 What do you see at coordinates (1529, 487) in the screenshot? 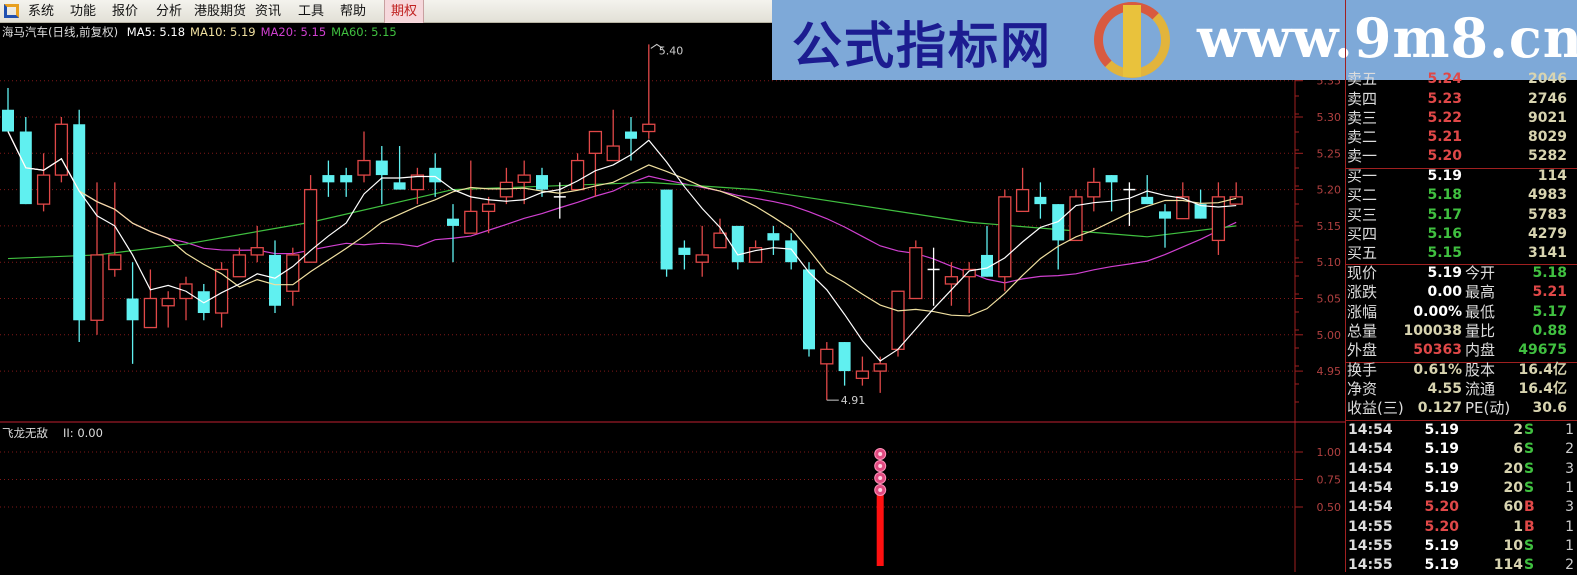
I see `trade-side: S` at bounding box center [1529, 487].